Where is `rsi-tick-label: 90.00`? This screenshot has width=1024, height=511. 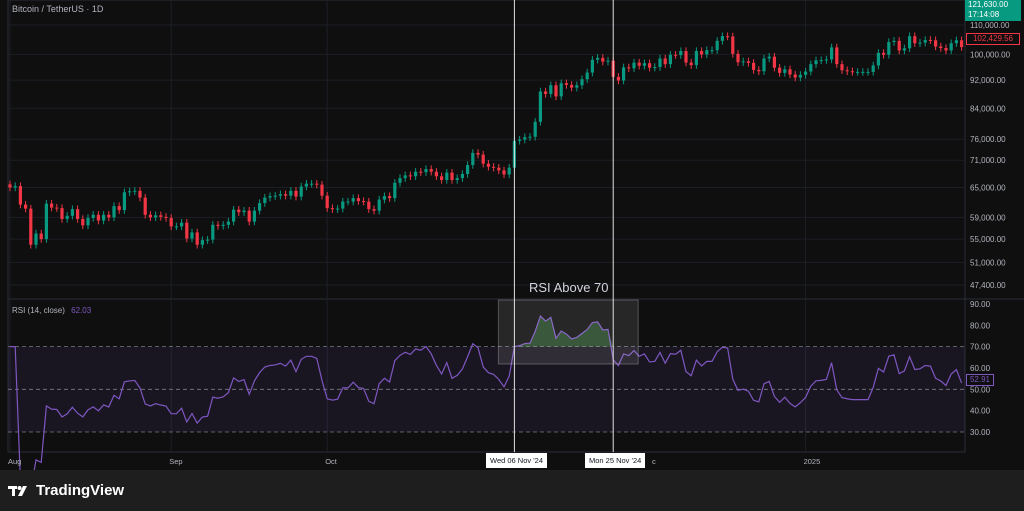 rsi-tick-label: 90.00 is located at coordinates (980, 304).